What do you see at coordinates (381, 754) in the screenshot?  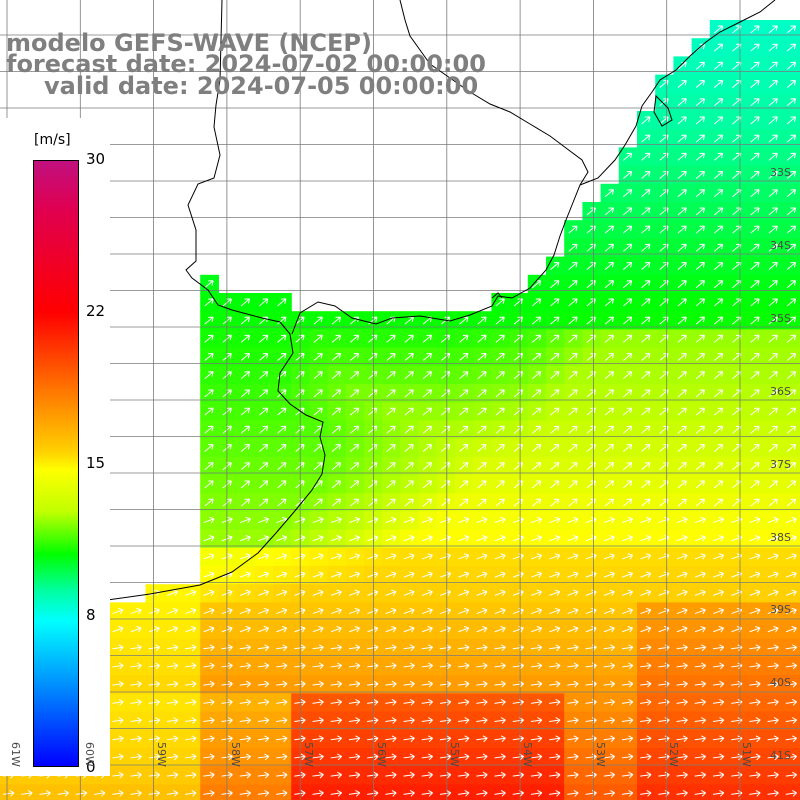 I see `lon-label-56w: 56W` at bounding box center [381, 754].